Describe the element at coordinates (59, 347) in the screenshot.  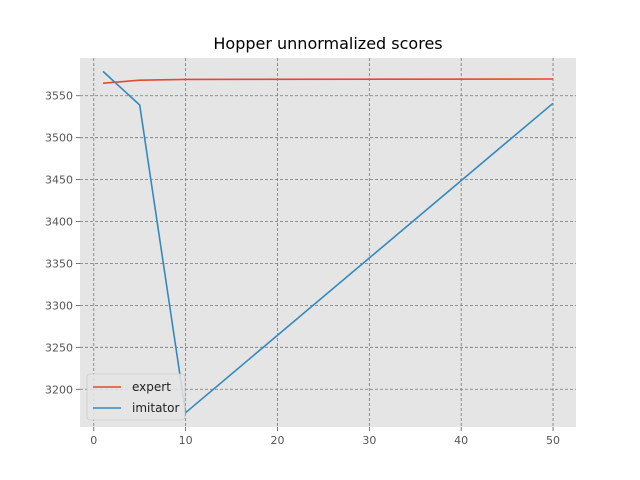
I see `y-tick-label: 3250` at that location.